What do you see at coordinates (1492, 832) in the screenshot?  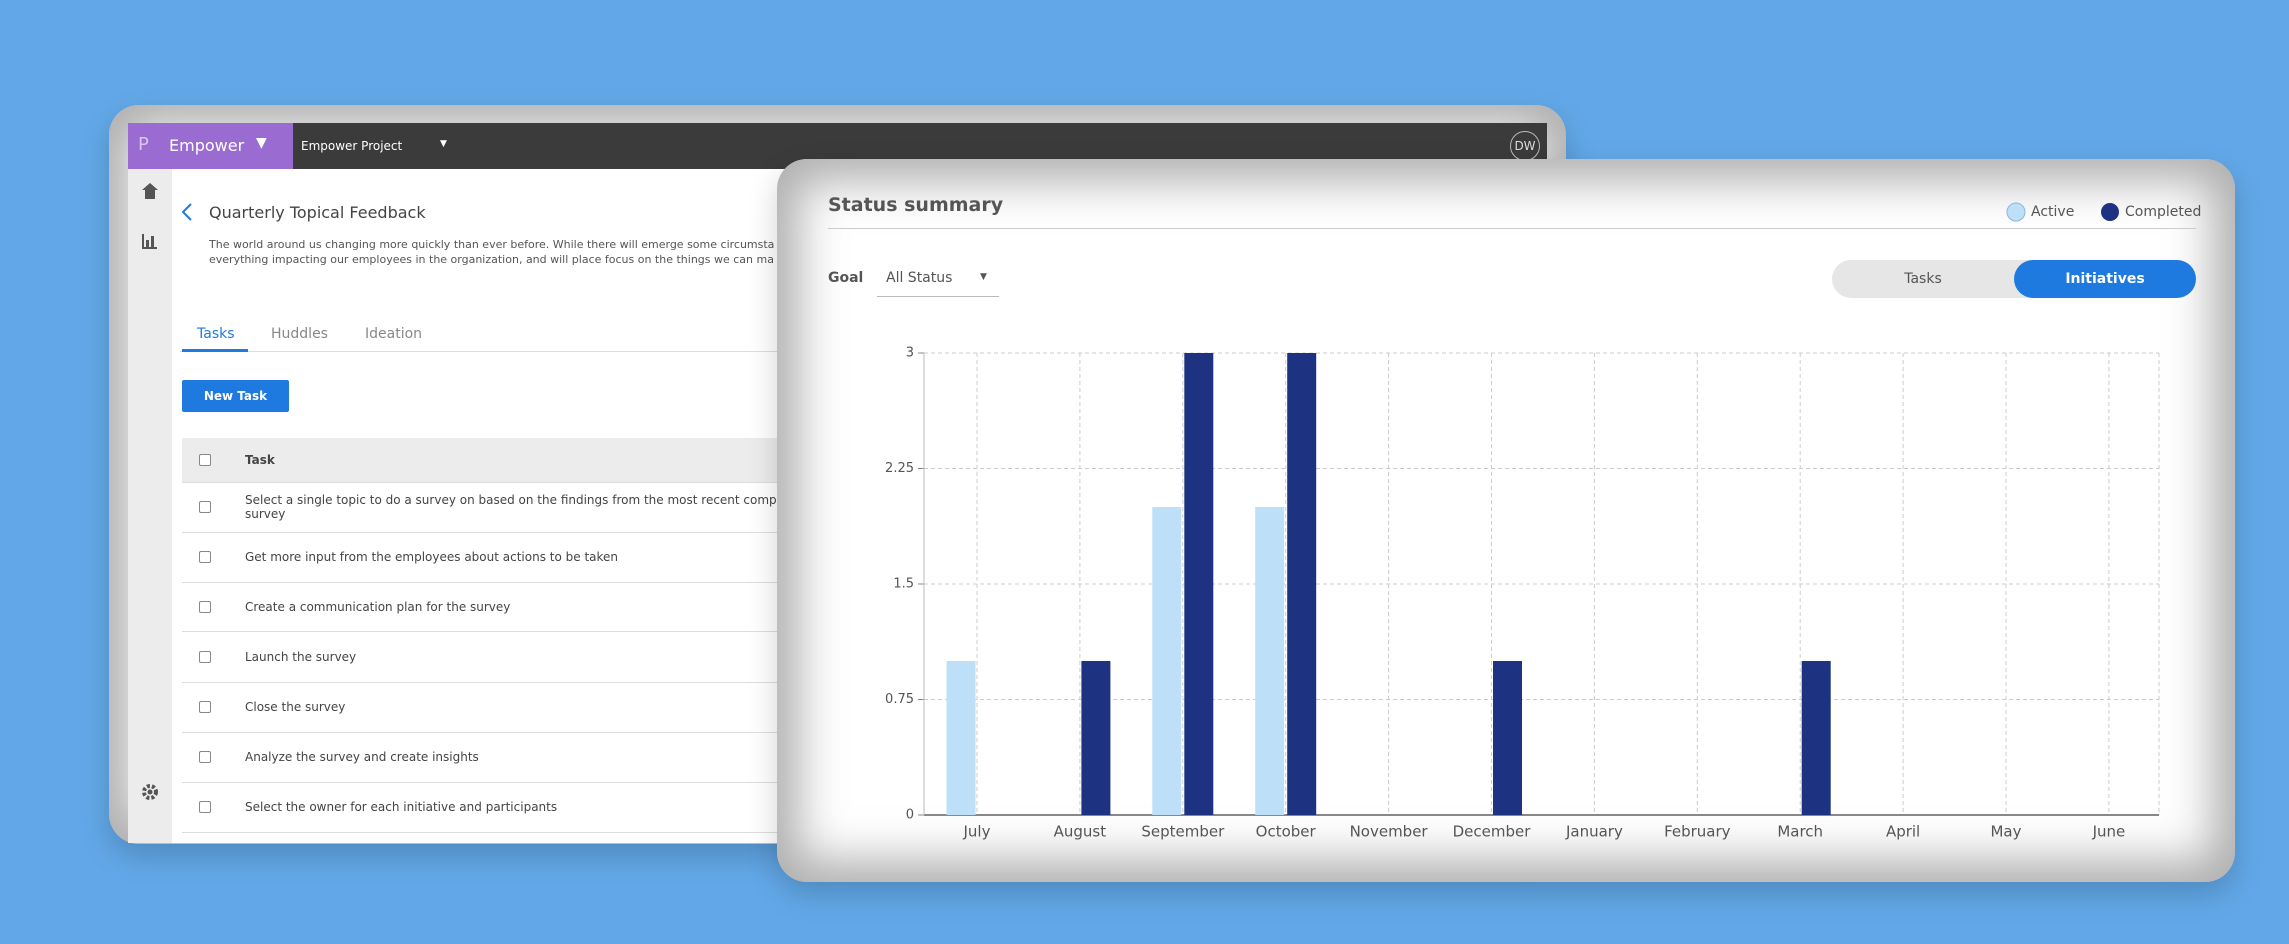 I see `x-tick-label: December` at bounding box center [1492, 832].